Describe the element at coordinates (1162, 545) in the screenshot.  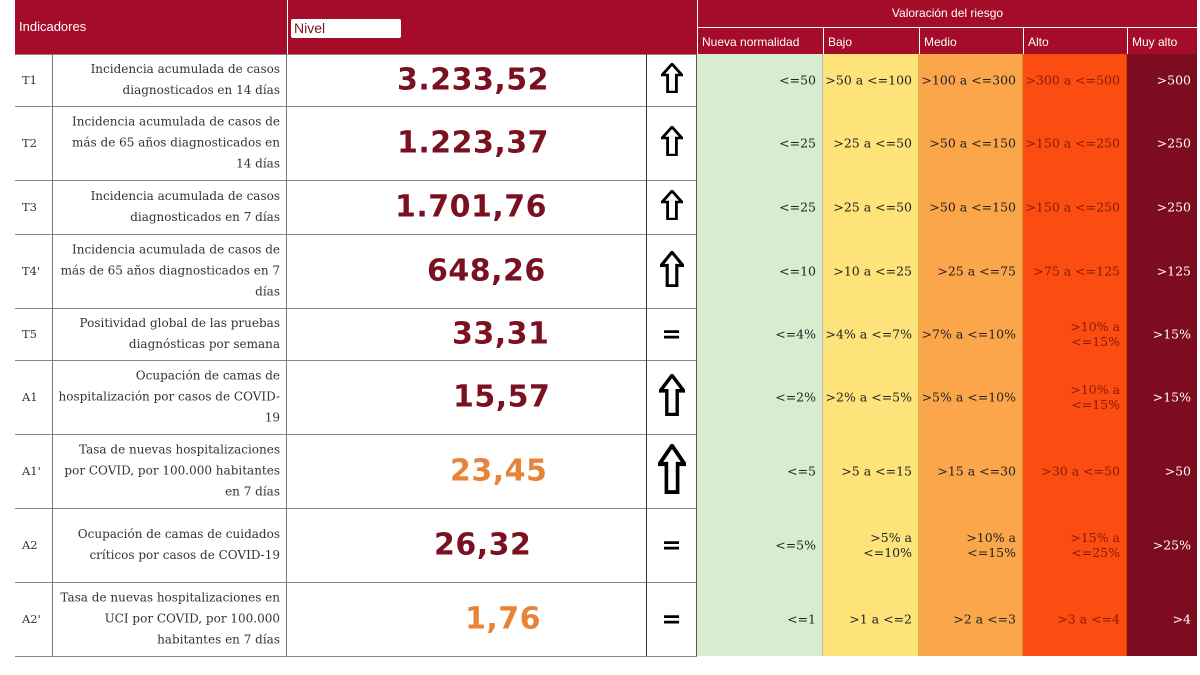
I see `risk-threshold-muy-alto: >25%` at that location.